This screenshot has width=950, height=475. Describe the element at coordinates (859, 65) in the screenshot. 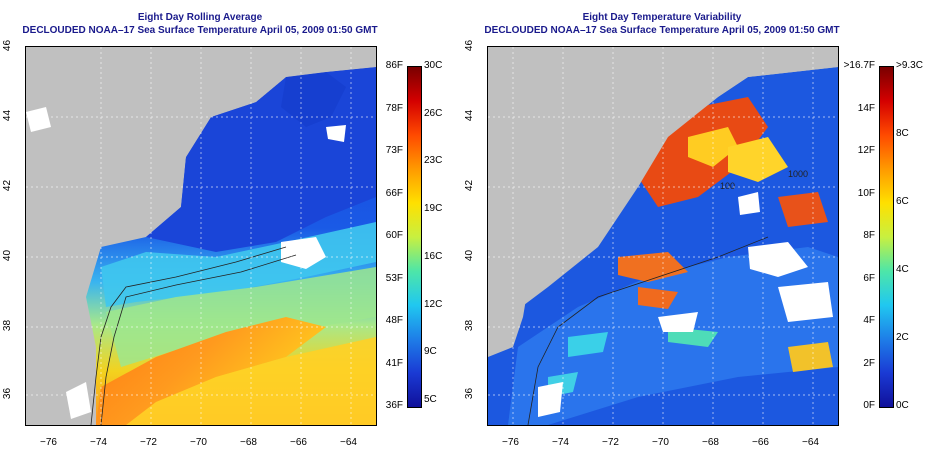

I see `right-colorbar-f-tick-label: >16.7F` at that location.